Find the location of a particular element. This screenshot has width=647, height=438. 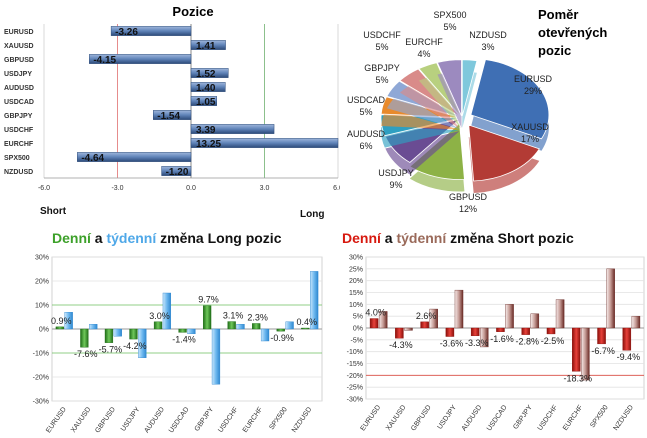

short-category-label: SPX500 is located at coordinates (599, 416).